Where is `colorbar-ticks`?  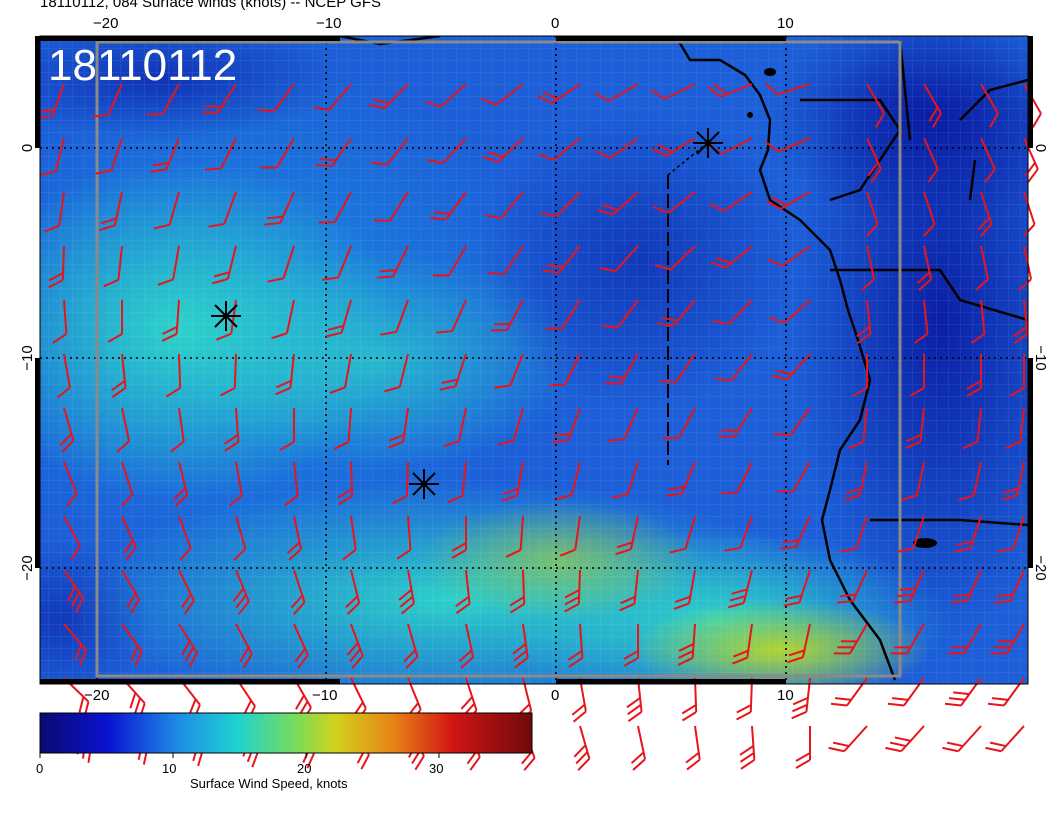 colorbar-ticks is located at coordinates (239, 755).